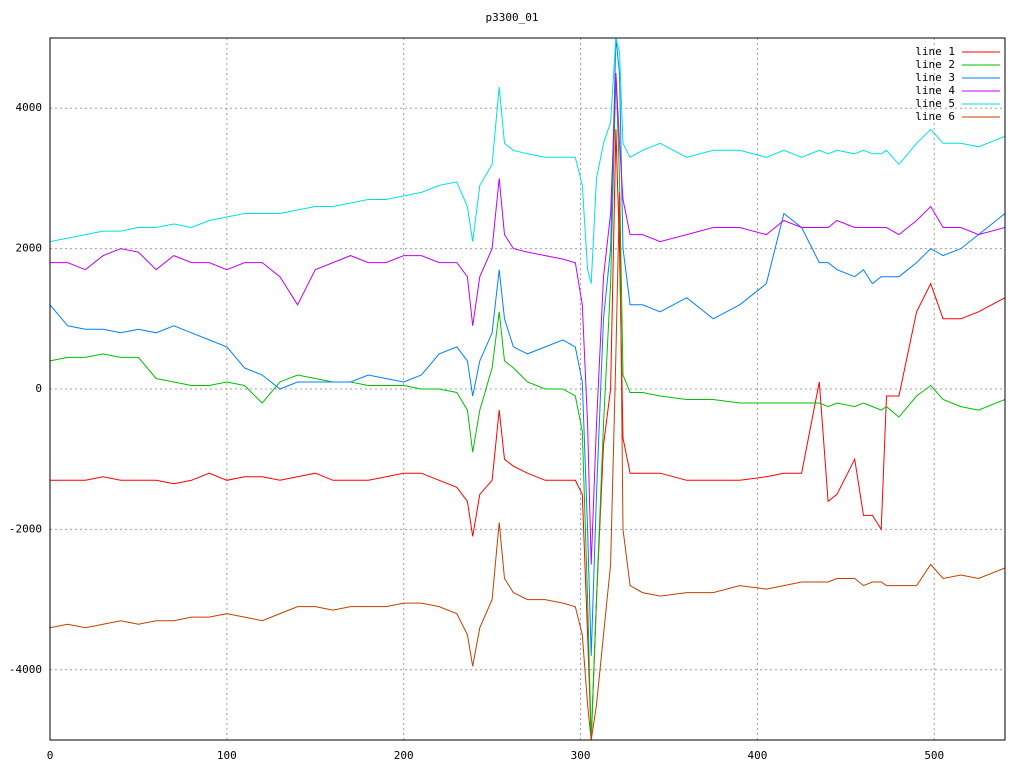 The height and width of the screenshot is (772, 1024). I want to click on y-tick-label: 2000, so click(29, 248).